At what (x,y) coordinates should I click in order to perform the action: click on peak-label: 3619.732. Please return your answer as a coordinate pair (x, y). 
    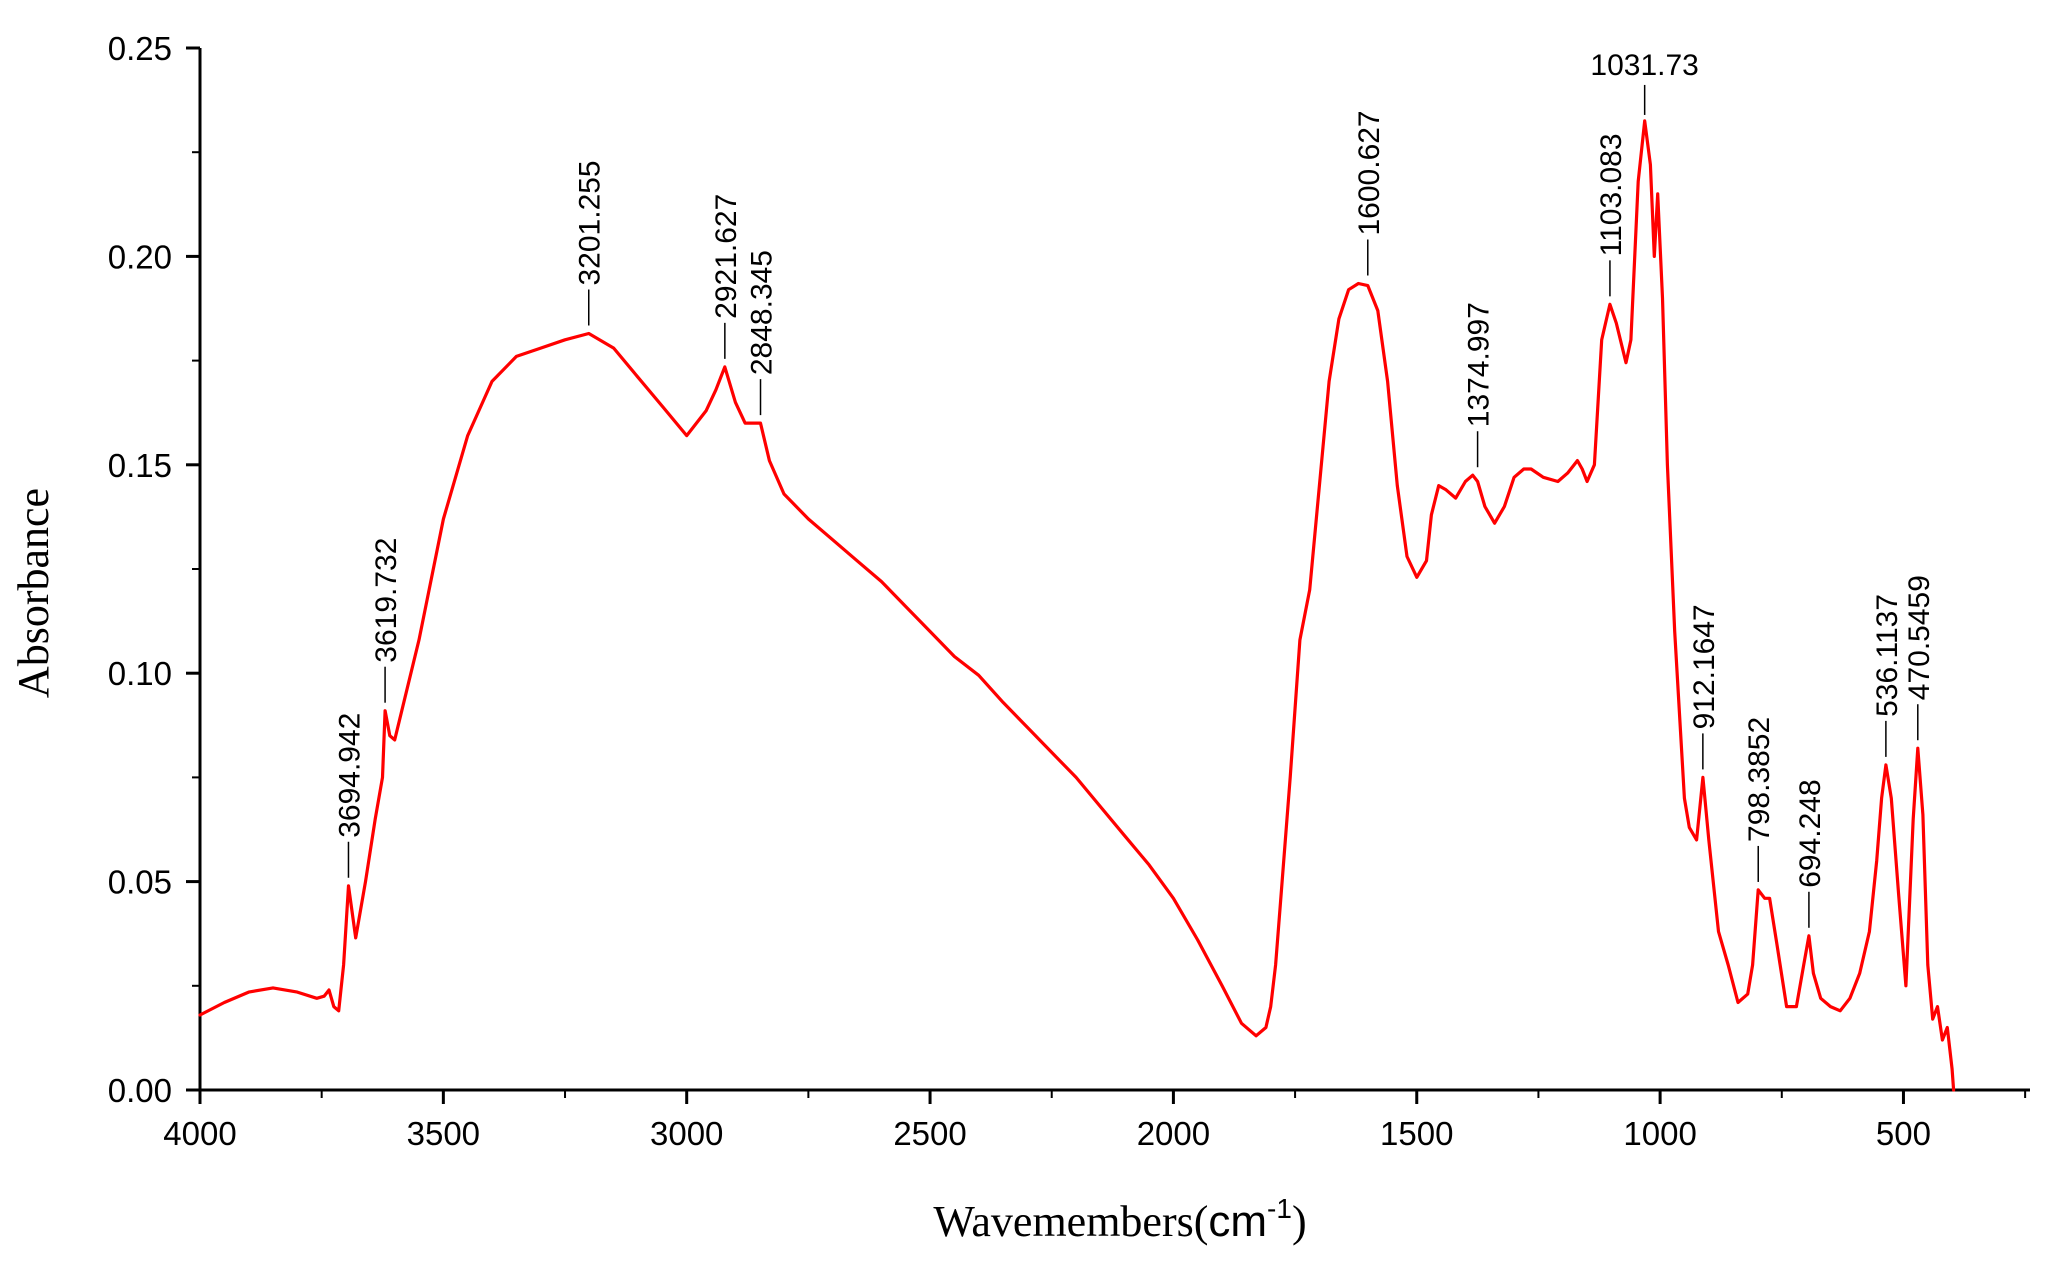
    Looking at the image, I should click on (386, 600).